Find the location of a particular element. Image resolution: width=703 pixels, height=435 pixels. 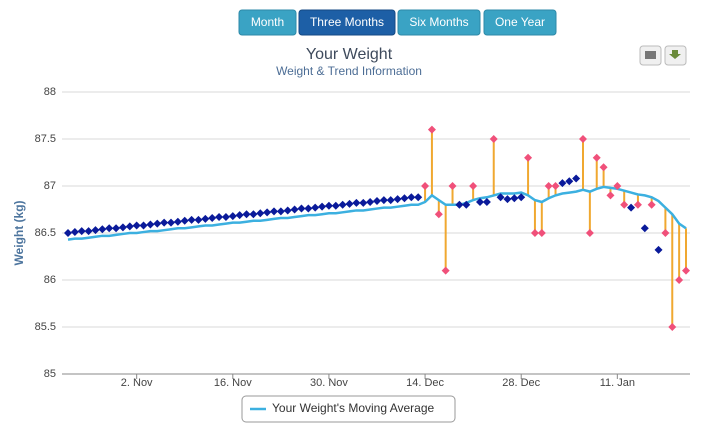

x-tick-label: 14. Dec is located at coordinates (425, 383).